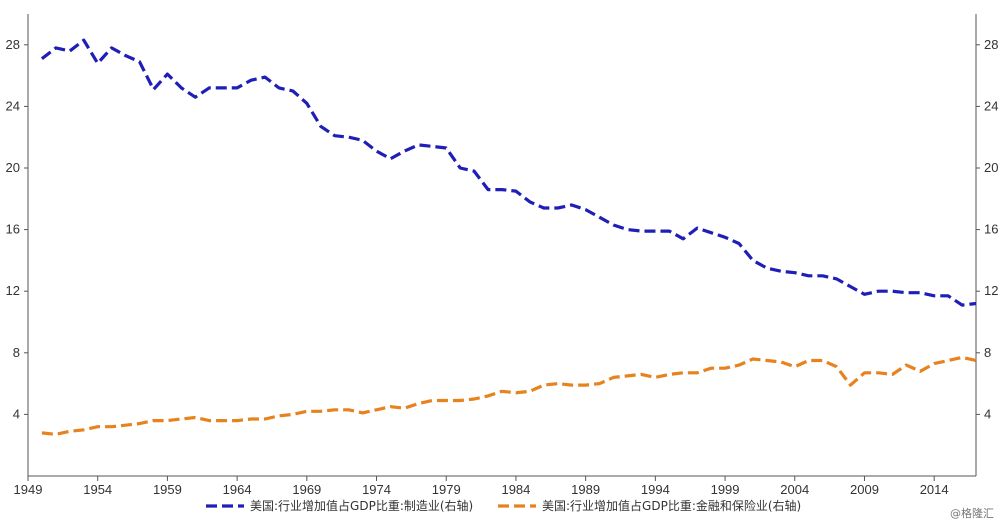  What do you see at coordinates (361, 505) in the screenshot?
I see `legend-label-0: 美国:行业增加值占GDP比重:制造业(右轴)` at bounding box center [361, 505].